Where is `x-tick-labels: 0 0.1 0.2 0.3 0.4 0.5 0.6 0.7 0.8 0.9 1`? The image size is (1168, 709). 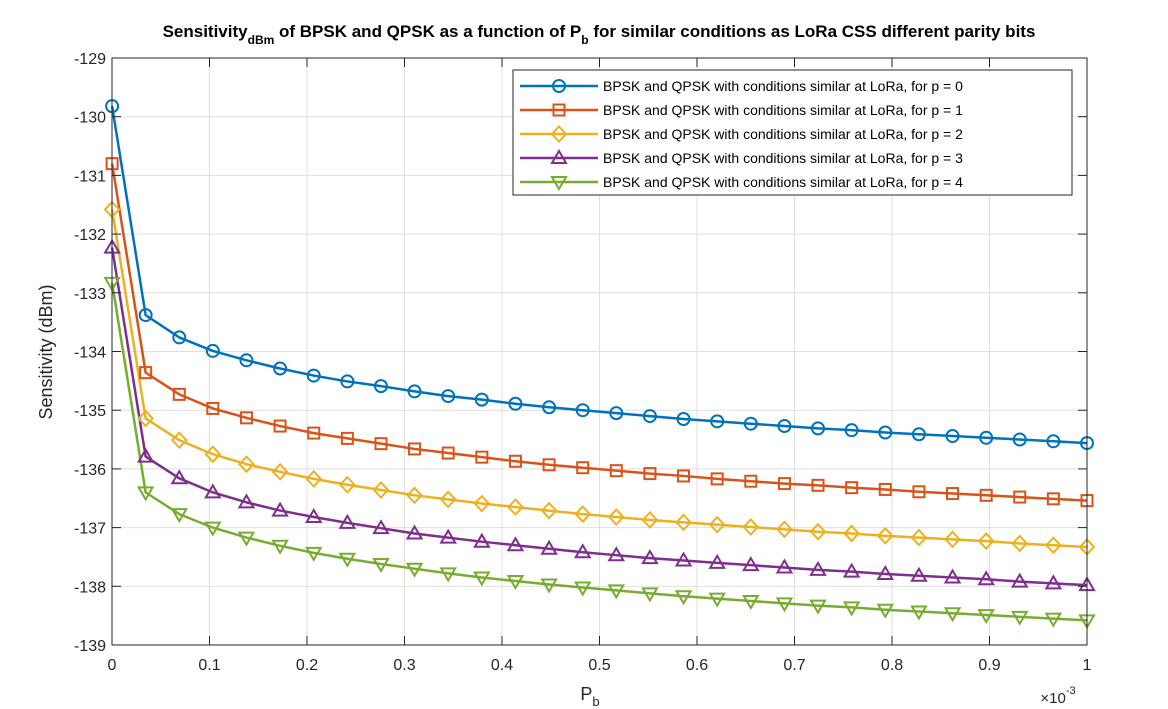 x-tick-labels: 0 0.1 0.2 0.3 0.4 0.5 0.6 0.7 0.8 0.9 1 is located at coordinates (600, 665).